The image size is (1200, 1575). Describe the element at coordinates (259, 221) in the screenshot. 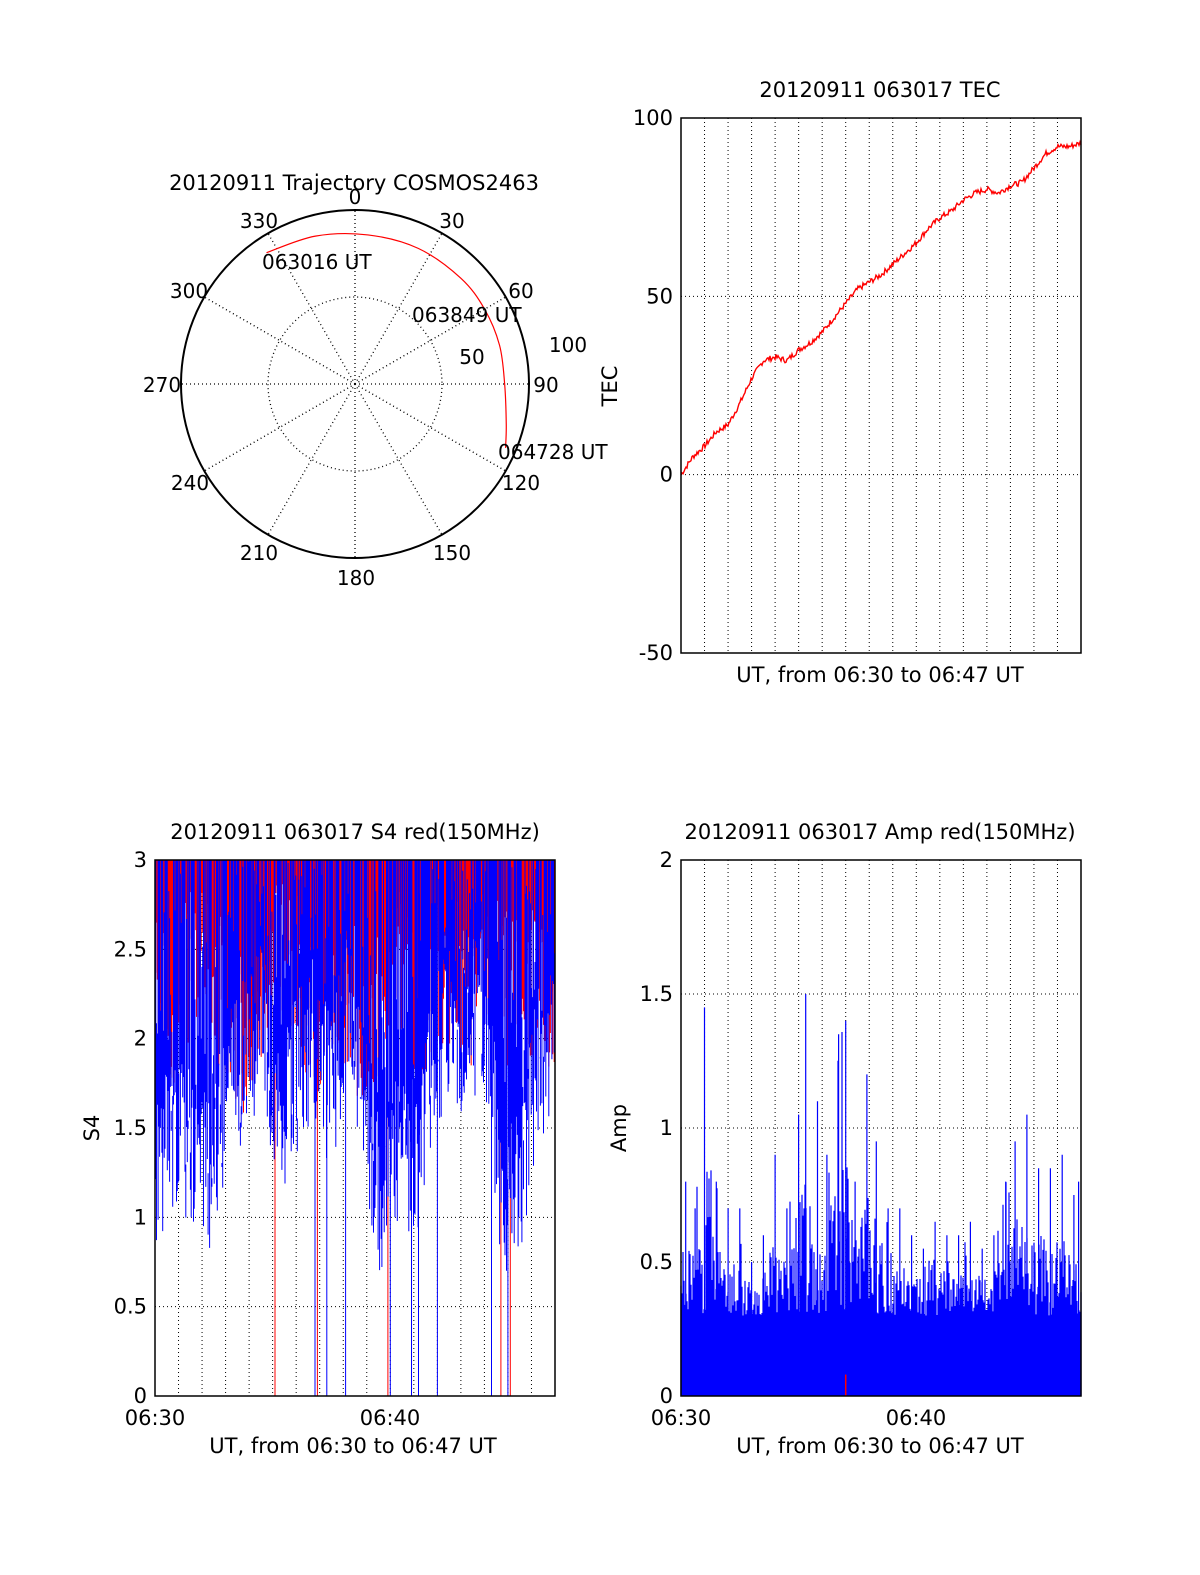

I see `angle-label-330: 330` at that location.